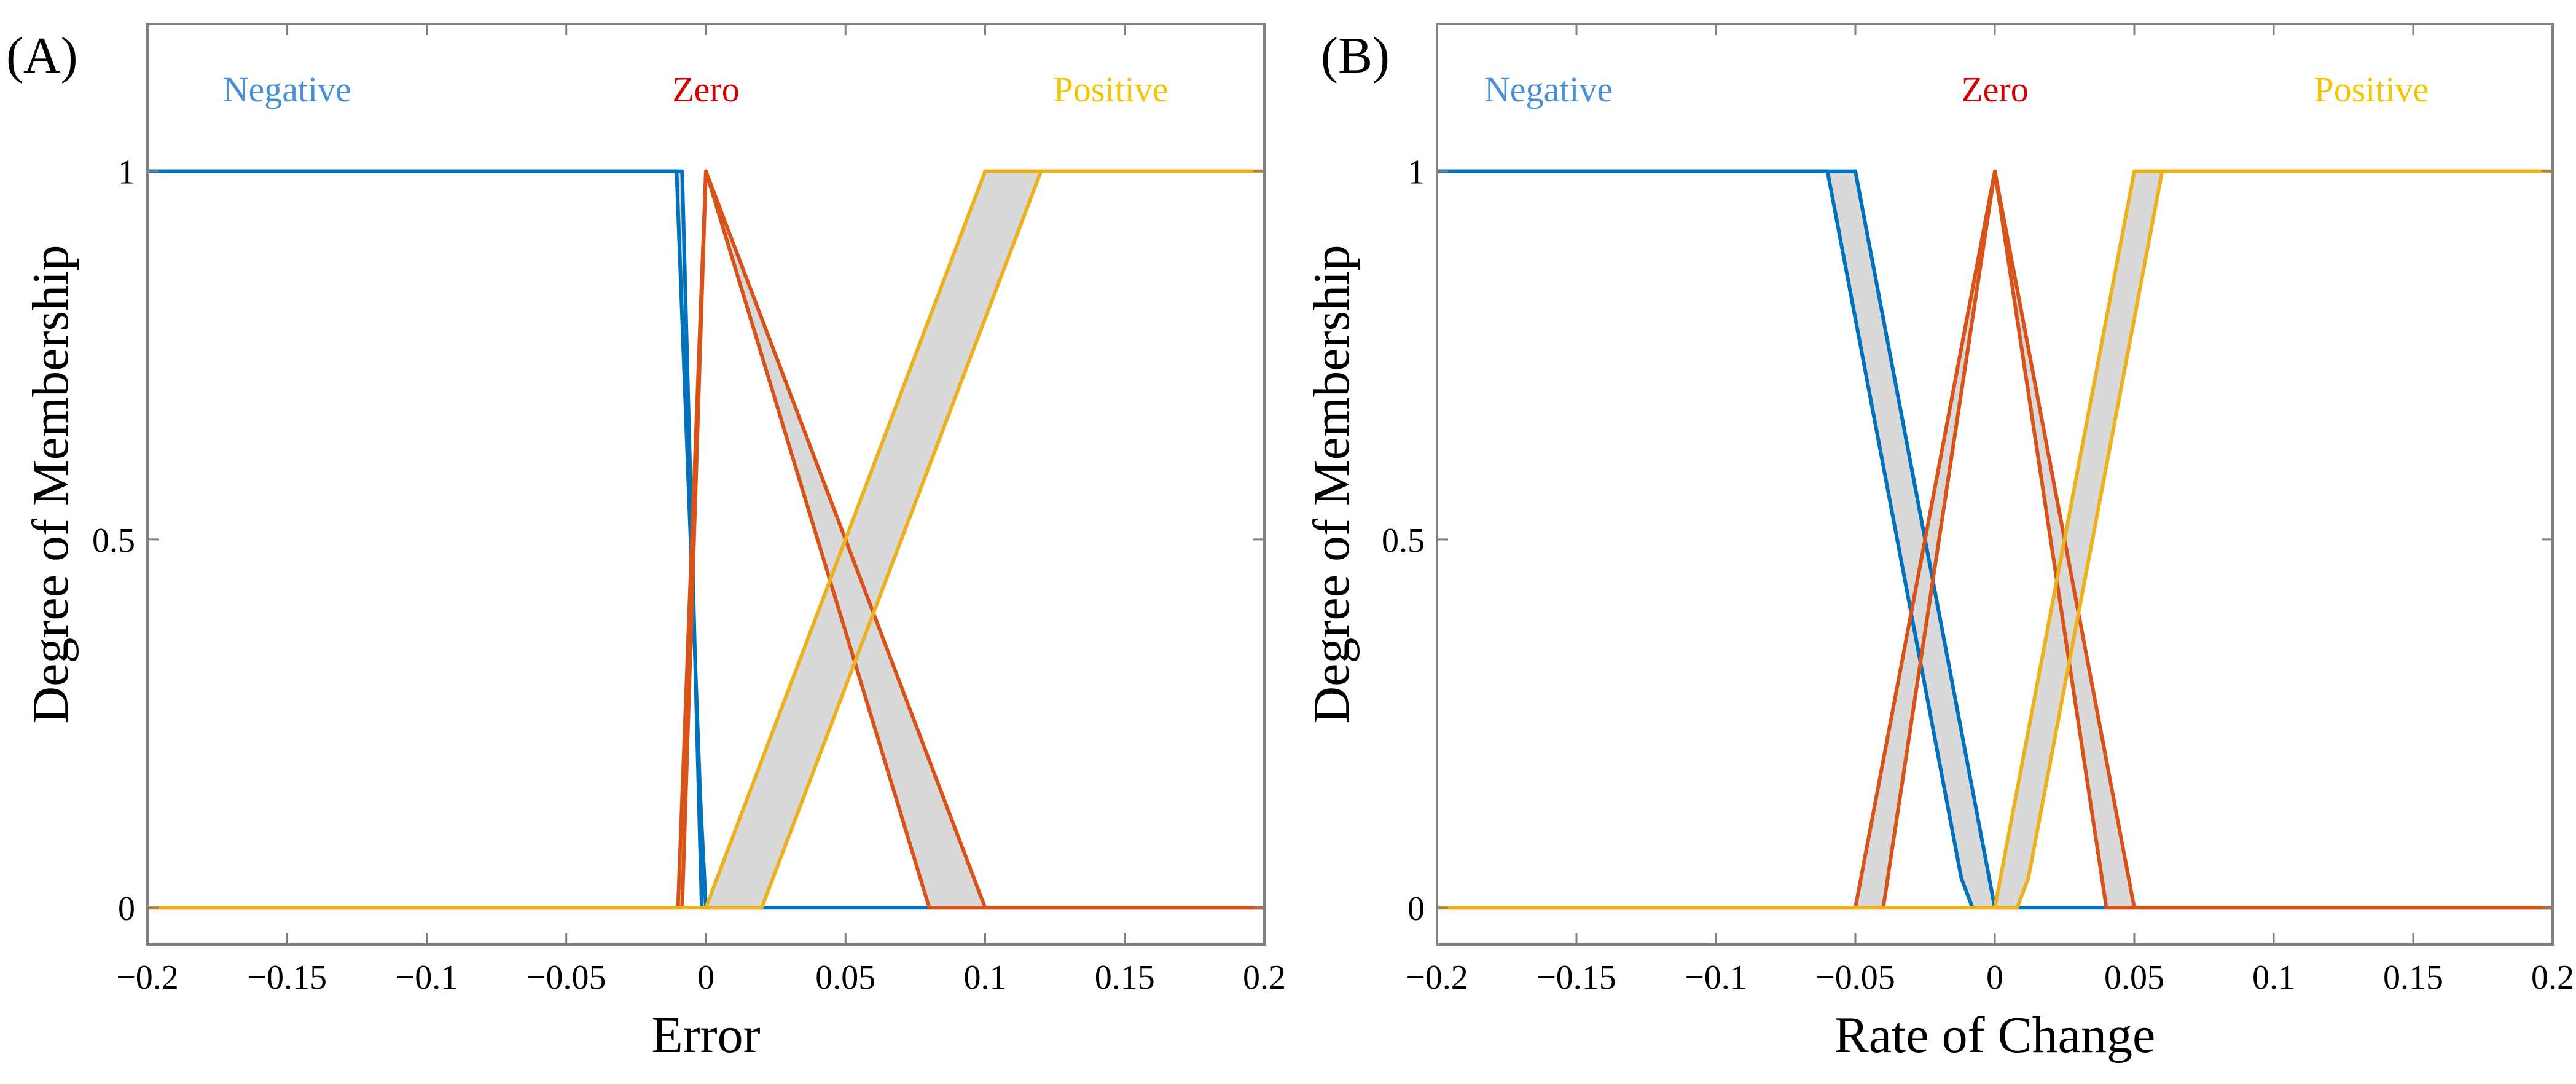  I want to click on panel-label: (A), so click(42, 55).